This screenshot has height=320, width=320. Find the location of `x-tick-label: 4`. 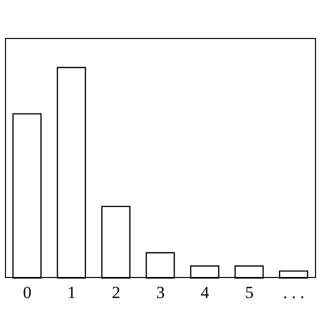

x-tick-label: 4 is located at coordinates (205, 292).